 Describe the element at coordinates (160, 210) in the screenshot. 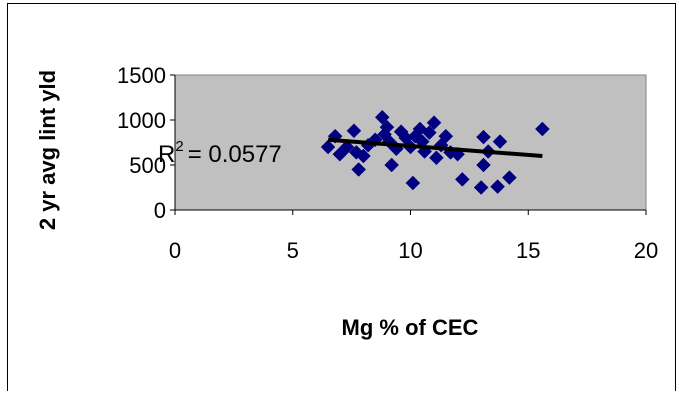

I see `y-tick-label: 0` at that location.